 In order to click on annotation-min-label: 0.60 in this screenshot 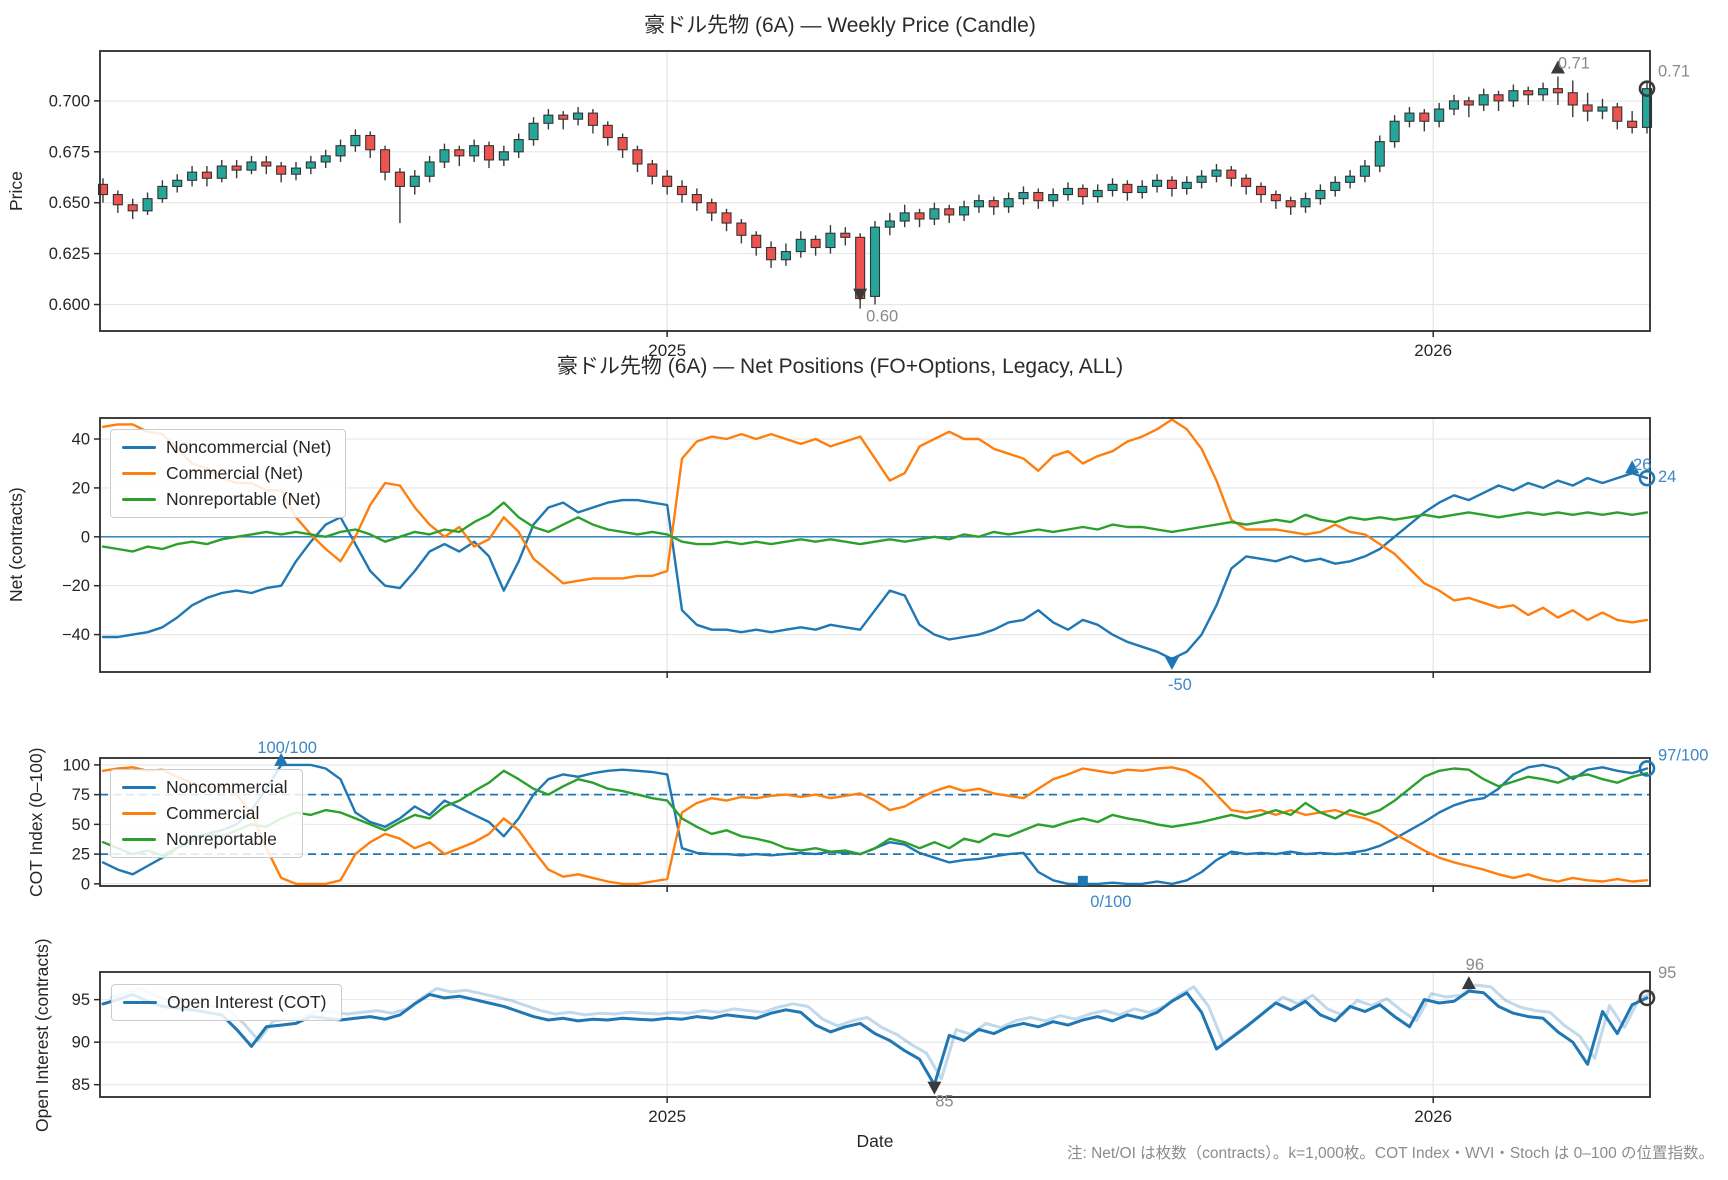, I will do `click(882, 317)`.